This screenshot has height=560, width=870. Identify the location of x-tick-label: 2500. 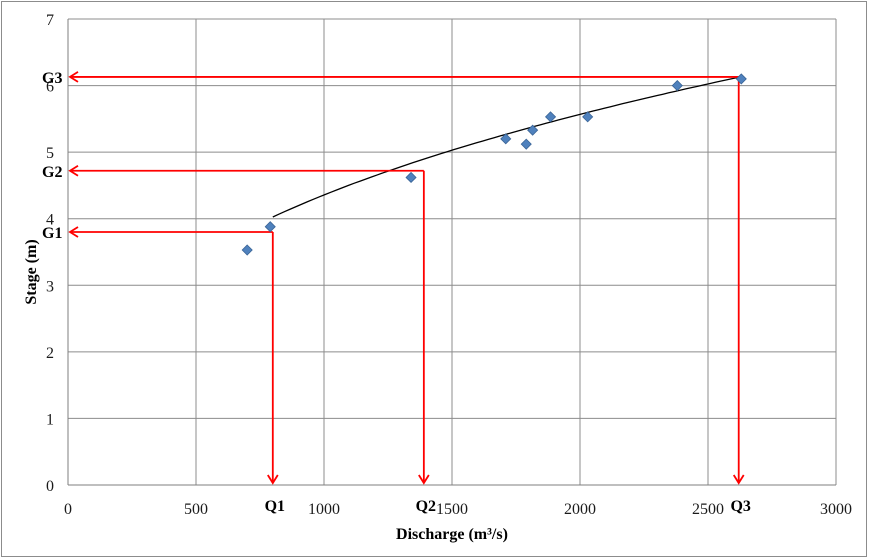
(708, 509).